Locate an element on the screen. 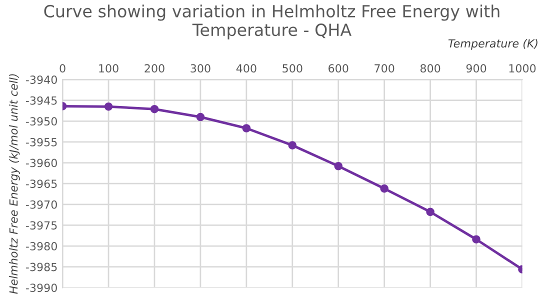  y-tick-label: -3985 is located at coordinates (41, 267).